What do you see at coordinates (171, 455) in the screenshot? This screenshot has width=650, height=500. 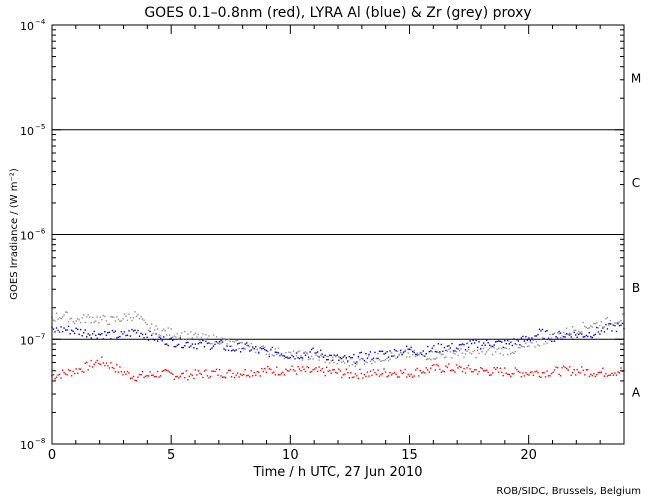 I see `x-tick-label: 5` at bounding box center [171, 455].